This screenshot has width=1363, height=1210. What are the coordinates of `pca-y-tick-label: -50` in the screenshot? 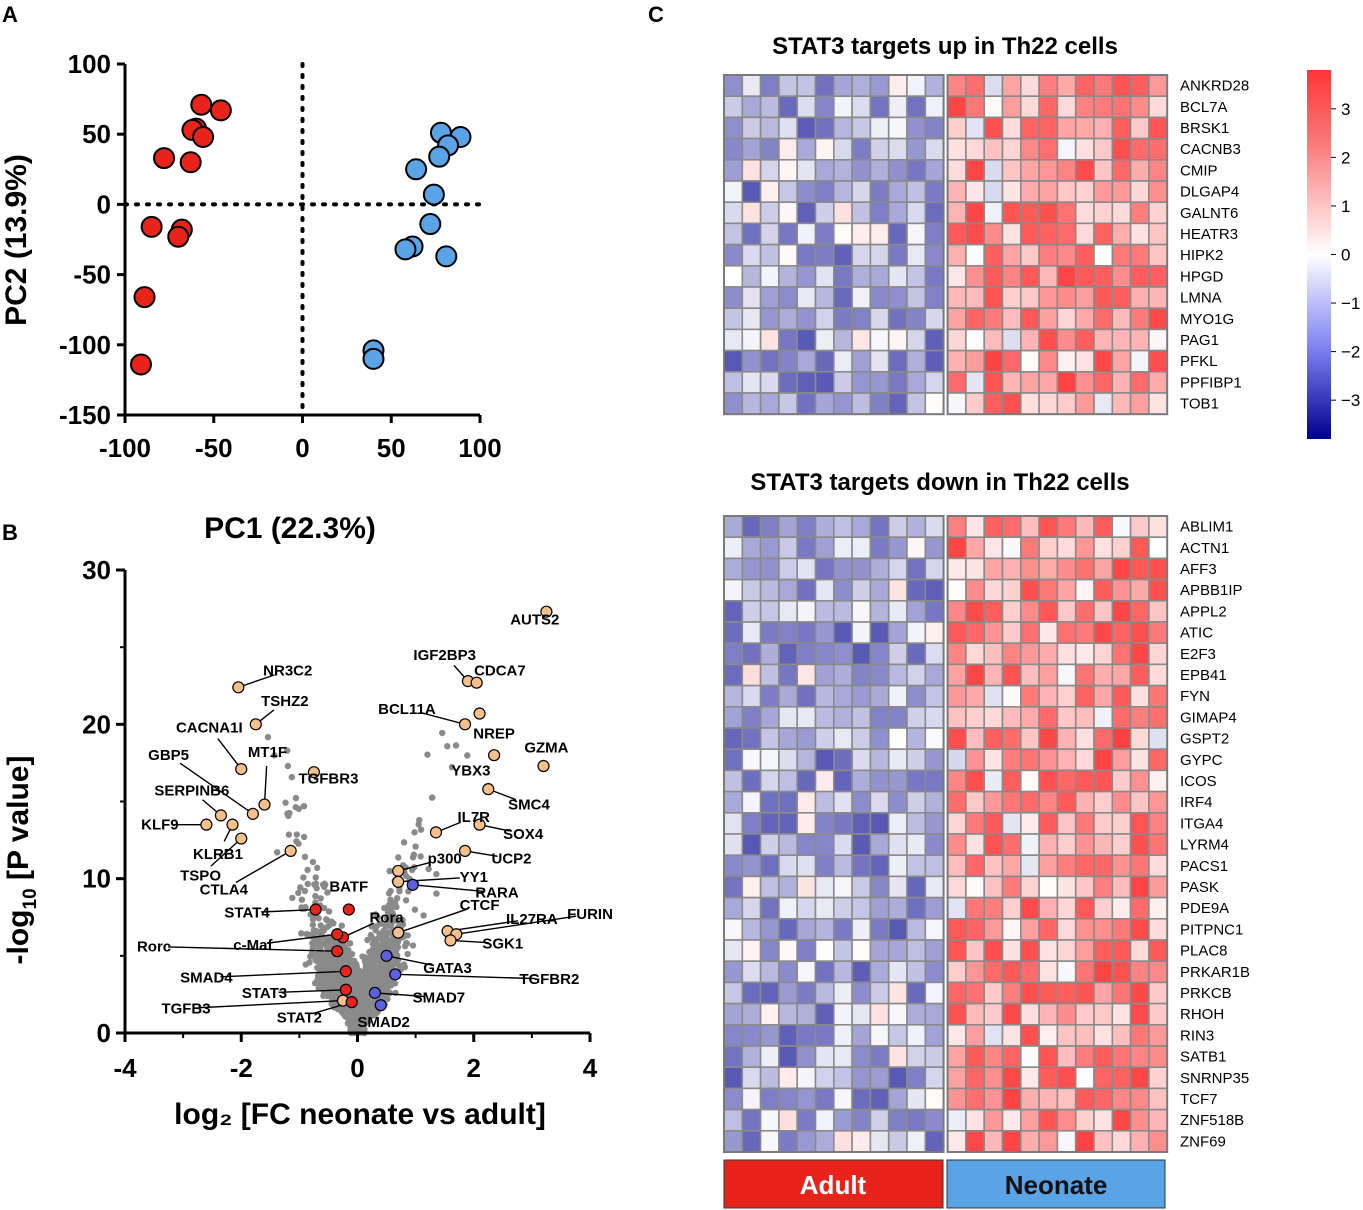 It's located at (92, 275).